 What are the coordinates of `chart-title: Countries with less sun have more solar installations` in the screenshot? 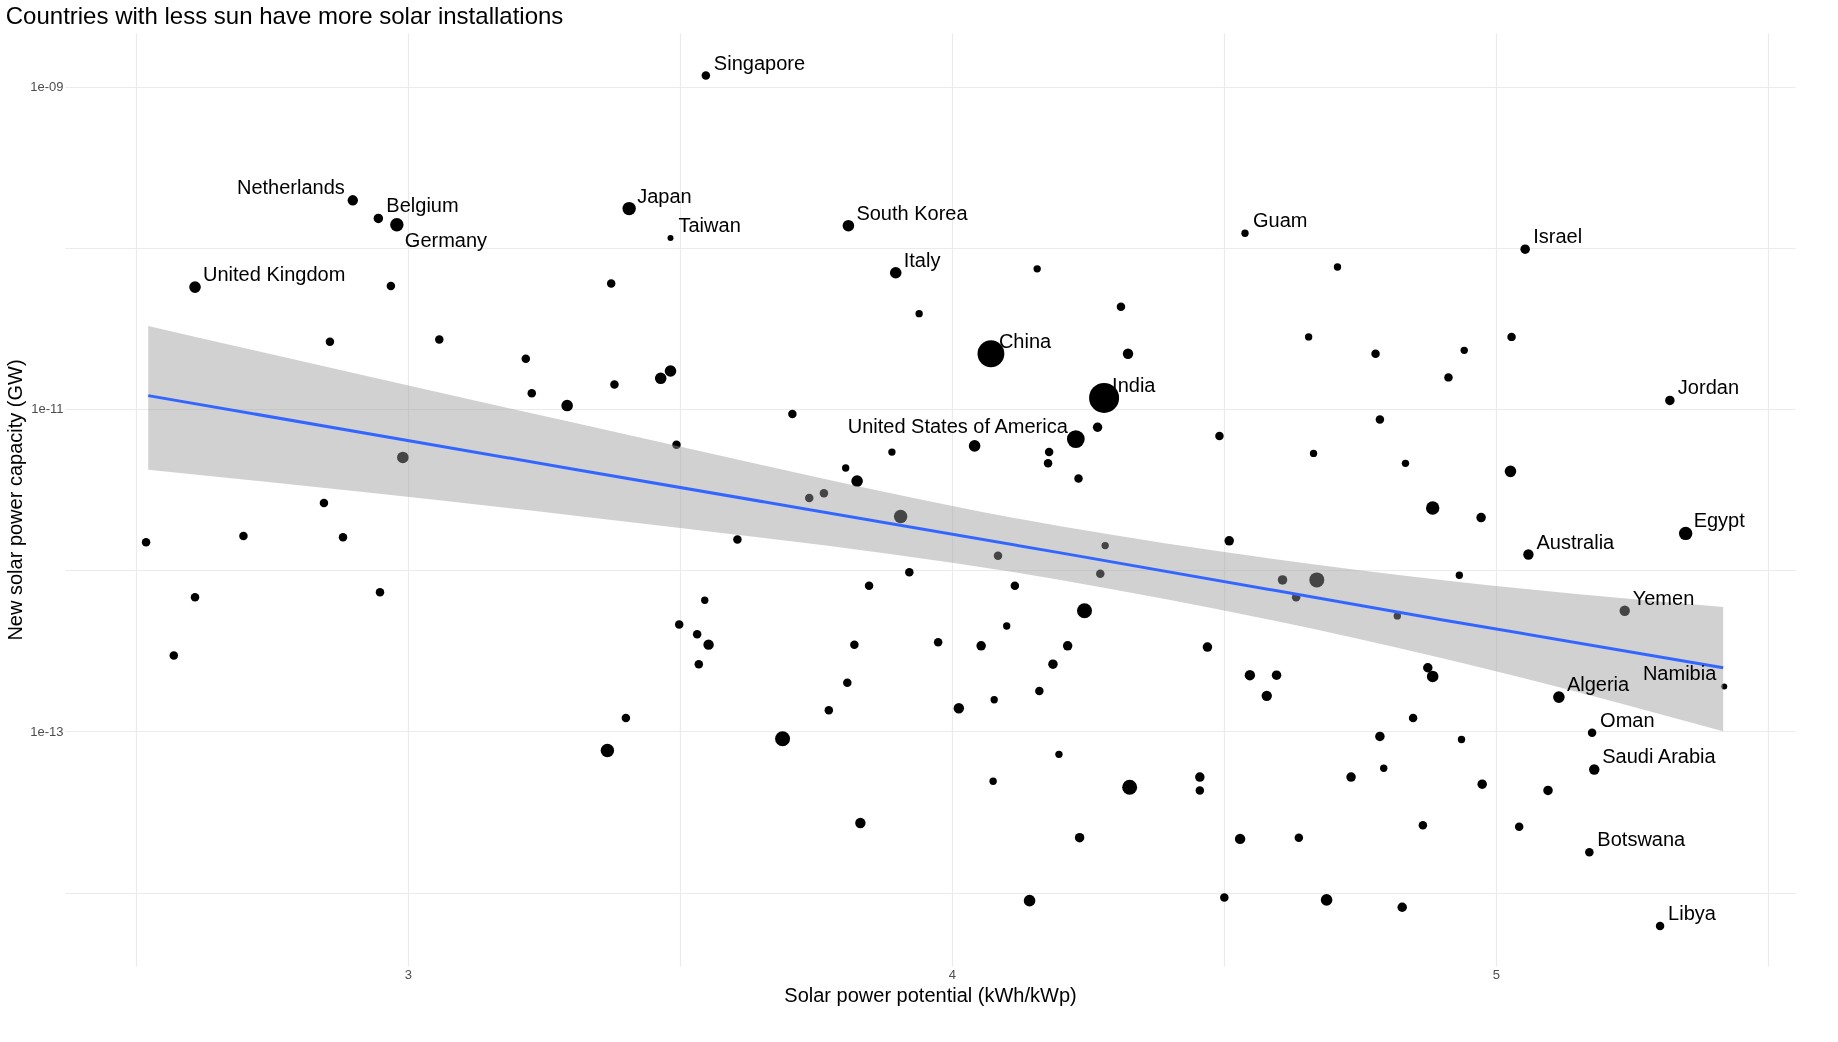 It's located at (284, 15).